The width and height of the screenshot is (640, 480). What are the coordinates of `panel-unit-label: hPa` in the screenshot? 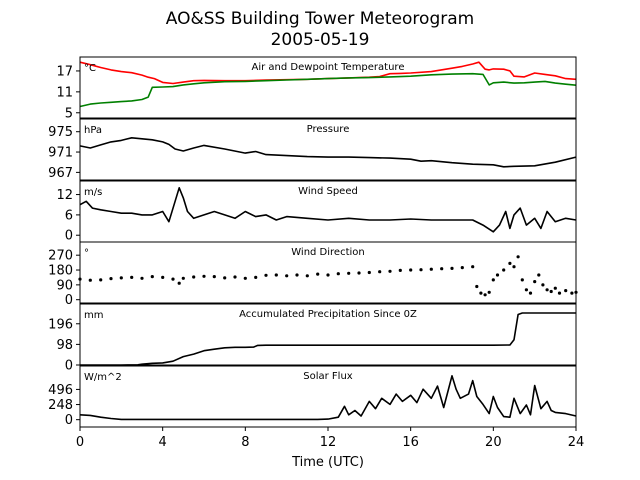 It's located at (93, 130).